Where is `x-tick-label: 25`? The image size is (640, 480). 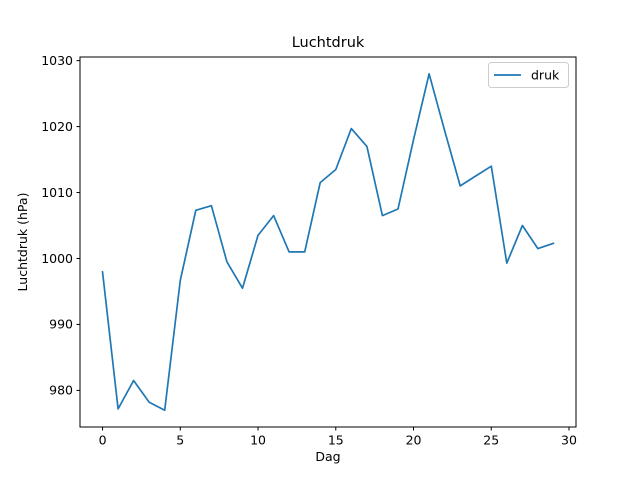 x-tick-label: 25 is located at coordinates (491, 440).